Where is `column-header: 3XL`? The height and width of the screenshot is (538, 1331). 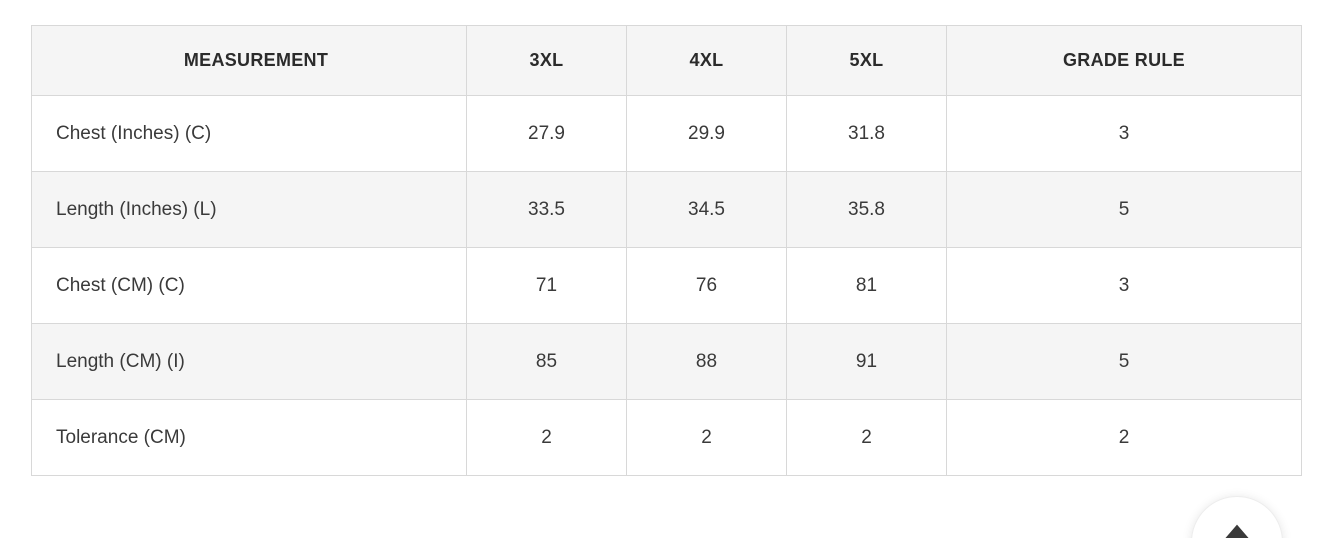 column-header: 3XL is located at coordinates (546, 60).